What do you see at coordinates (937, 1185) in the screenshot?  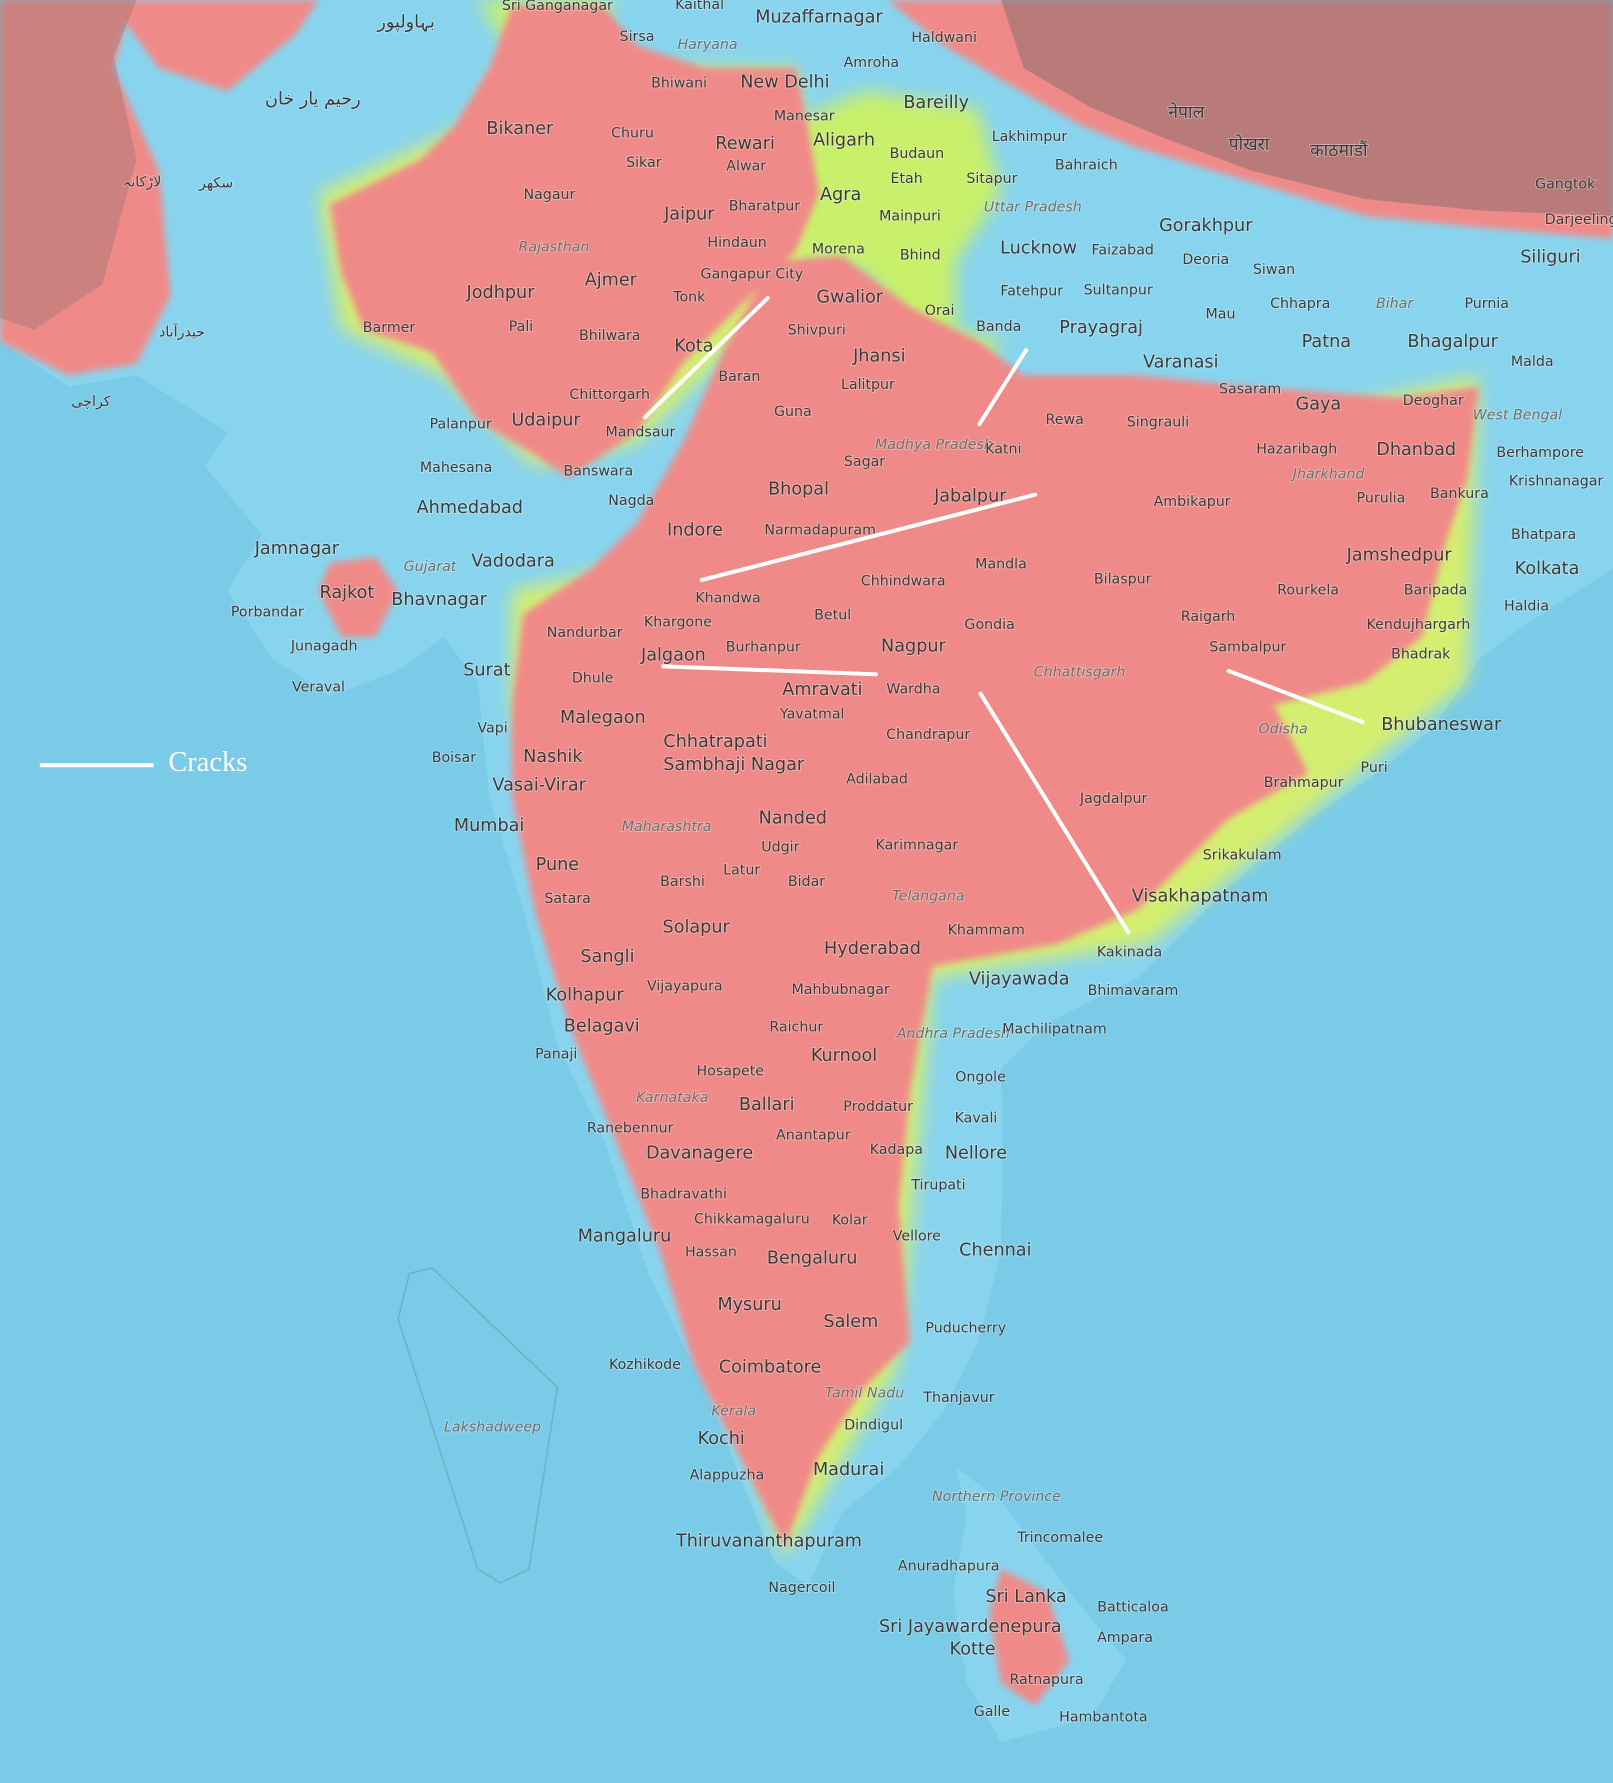 I see `city-label: Tirupati` at bounding box center [937, 1185].